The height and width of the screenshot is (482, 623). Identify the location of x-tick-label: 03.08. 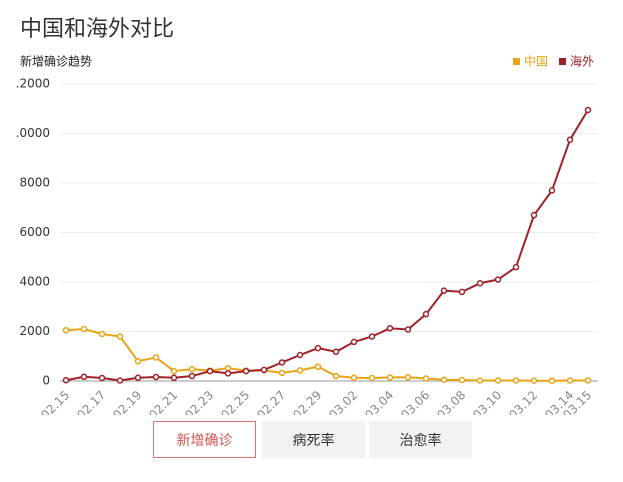
(451, 401).